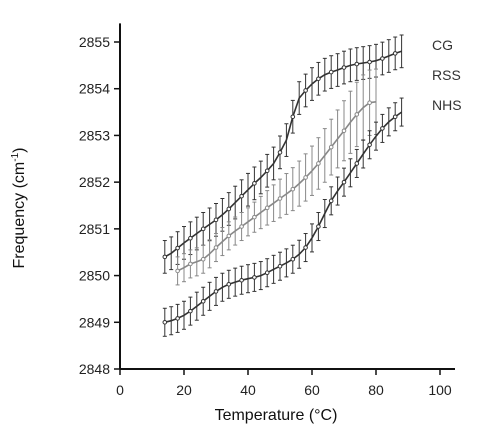 This screenshot has width=500, height=435. Describe the element at coordinates (94, 322) in the screenshot. I see `y-tick-label-2849: 2849` at that location.